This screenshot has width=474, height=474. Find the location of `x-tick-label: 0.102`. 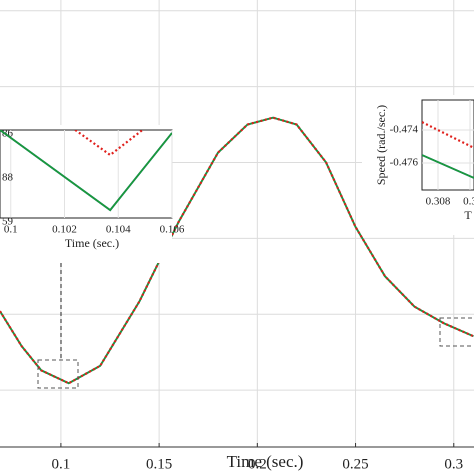

x-tick-label: 0.102 is located at coordinates (64, 230).